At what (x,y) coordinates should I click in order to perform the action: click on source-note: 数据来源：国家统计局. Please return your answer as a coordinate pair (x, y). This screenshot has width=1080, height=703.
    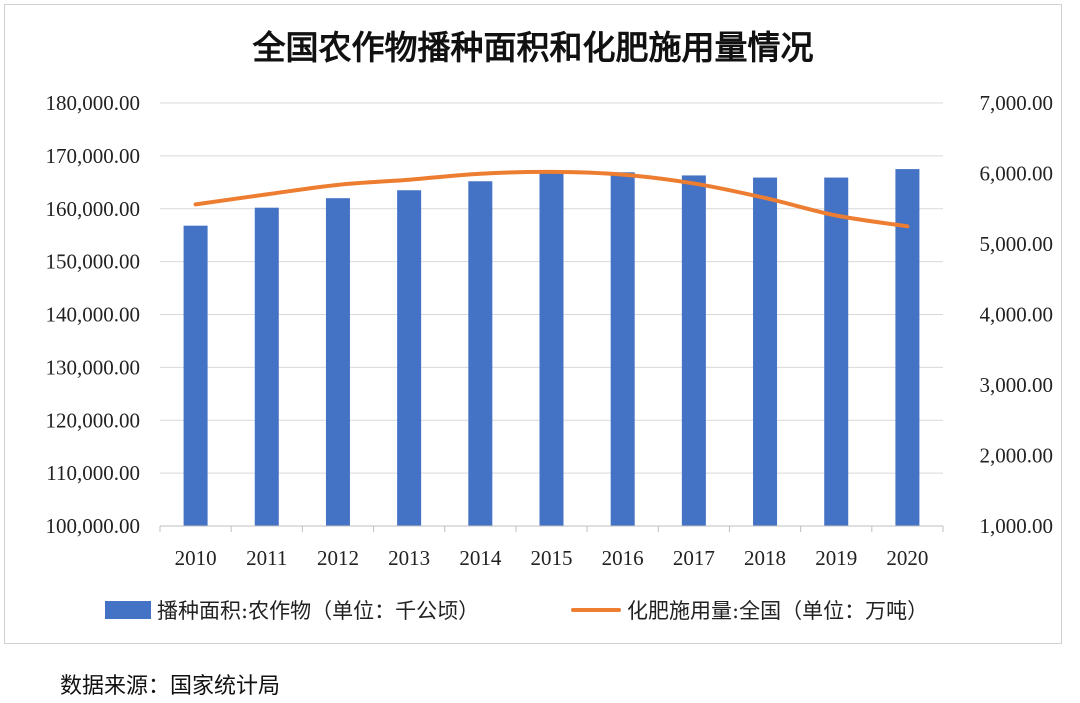
    Looking at the image, I should click on (170, 686).